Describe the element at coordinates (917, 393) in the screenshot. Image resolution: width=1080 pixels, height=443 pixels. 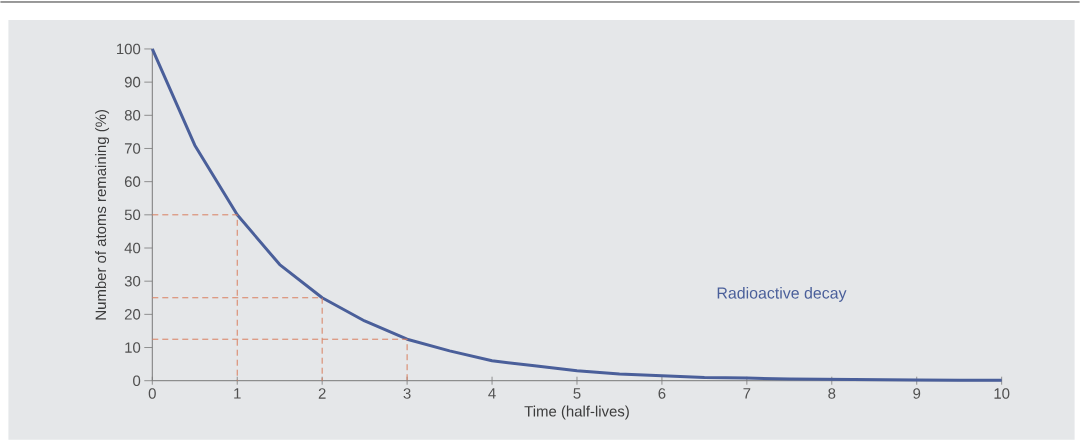
I see `x-tick-label: 9` at that location.